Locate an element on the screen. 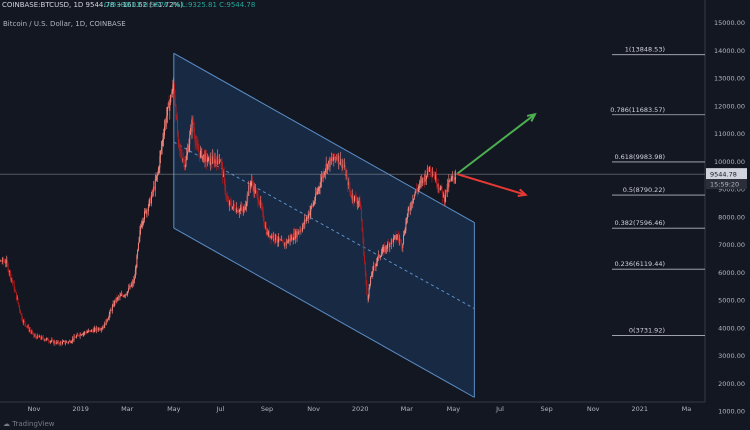  tradingview-logo: ☁ TradingView is located at coordinates (29, 424).